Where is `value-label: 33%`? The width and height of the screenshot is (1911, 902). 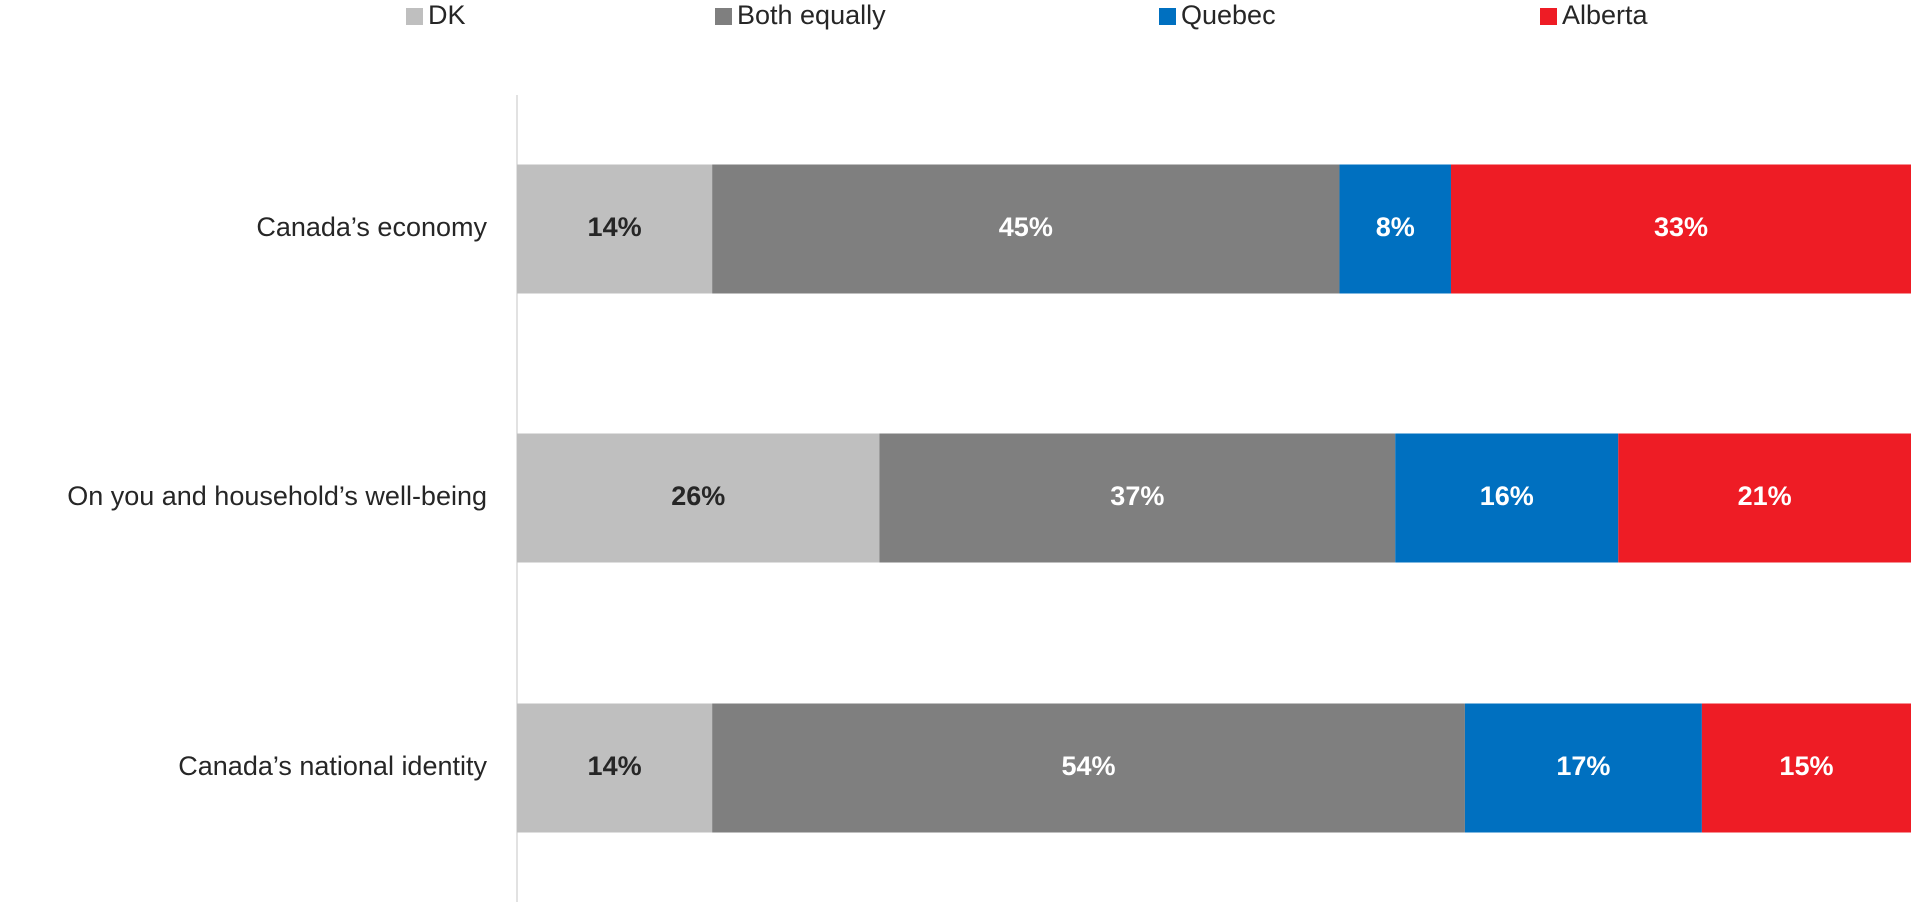
value-label: 33% is located at coordinates (1681, 227).